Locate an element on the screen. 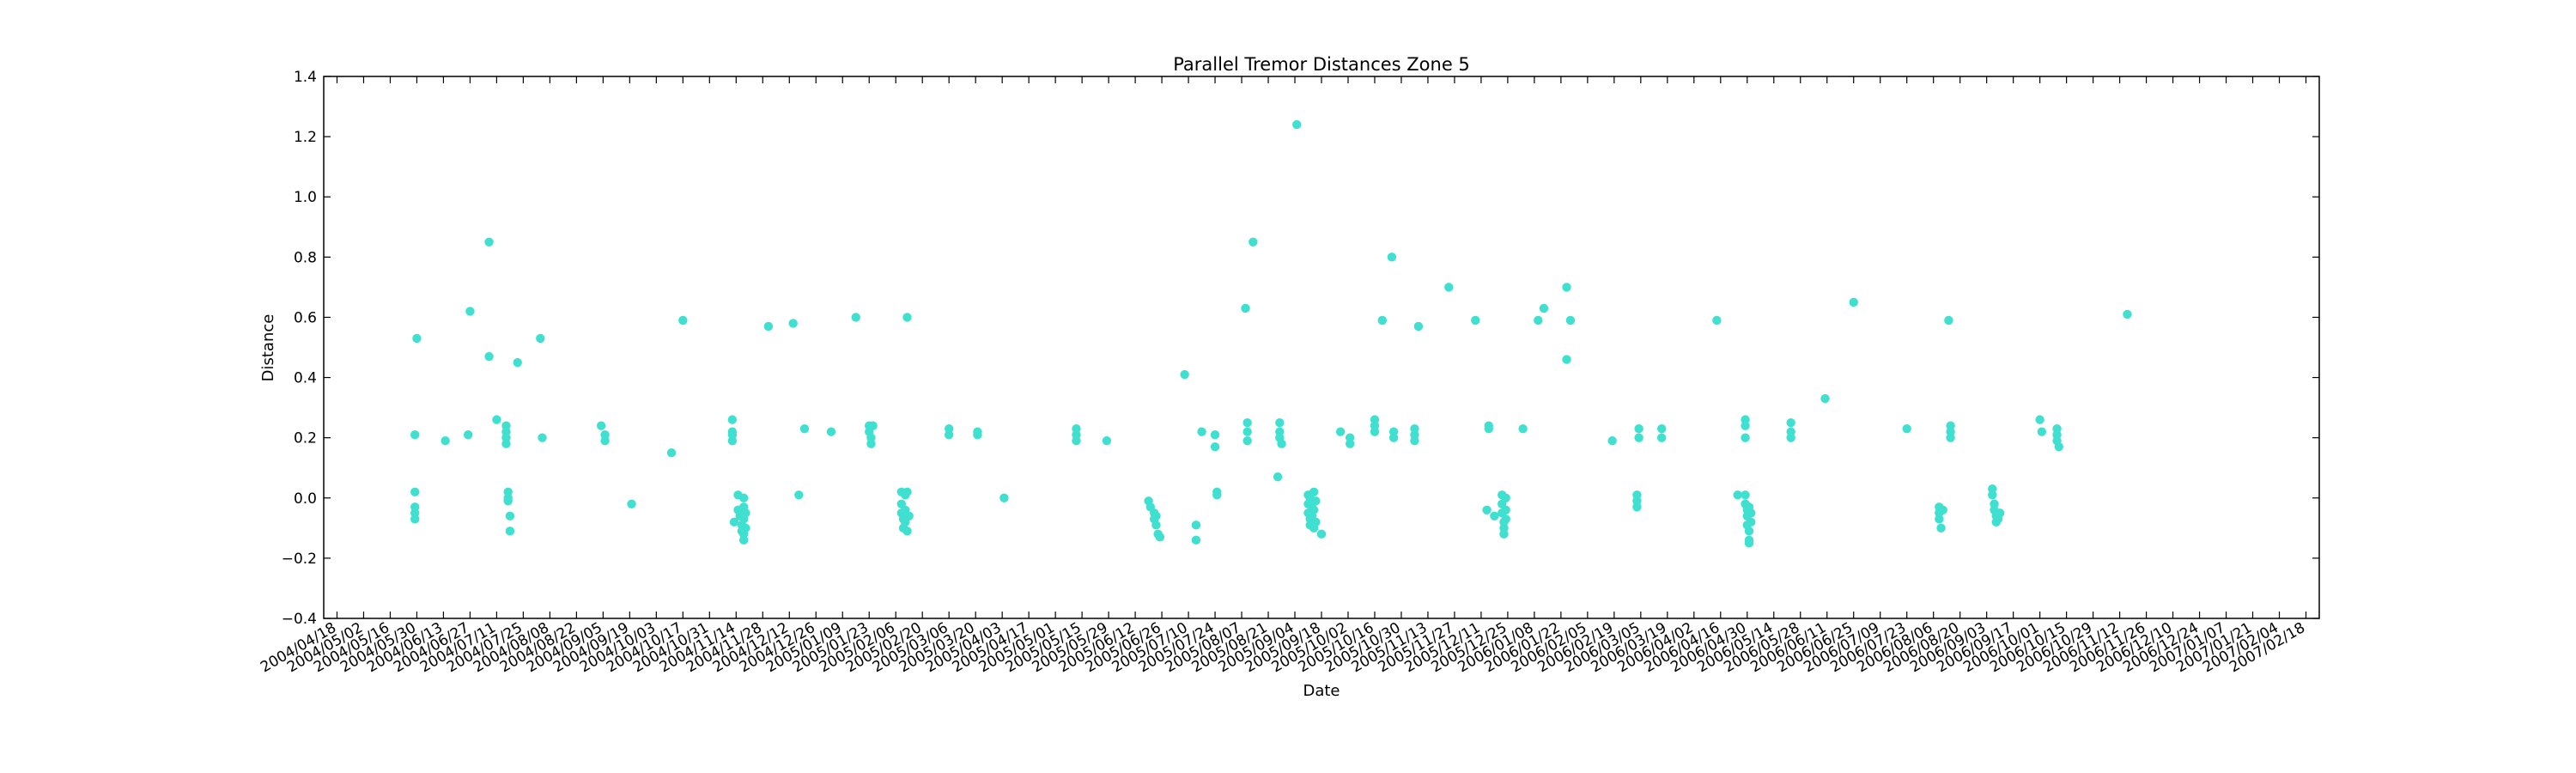 This screenshot has height=773, width=2576. y-tick-label: 1.0 is located at coordinates (305, 197).